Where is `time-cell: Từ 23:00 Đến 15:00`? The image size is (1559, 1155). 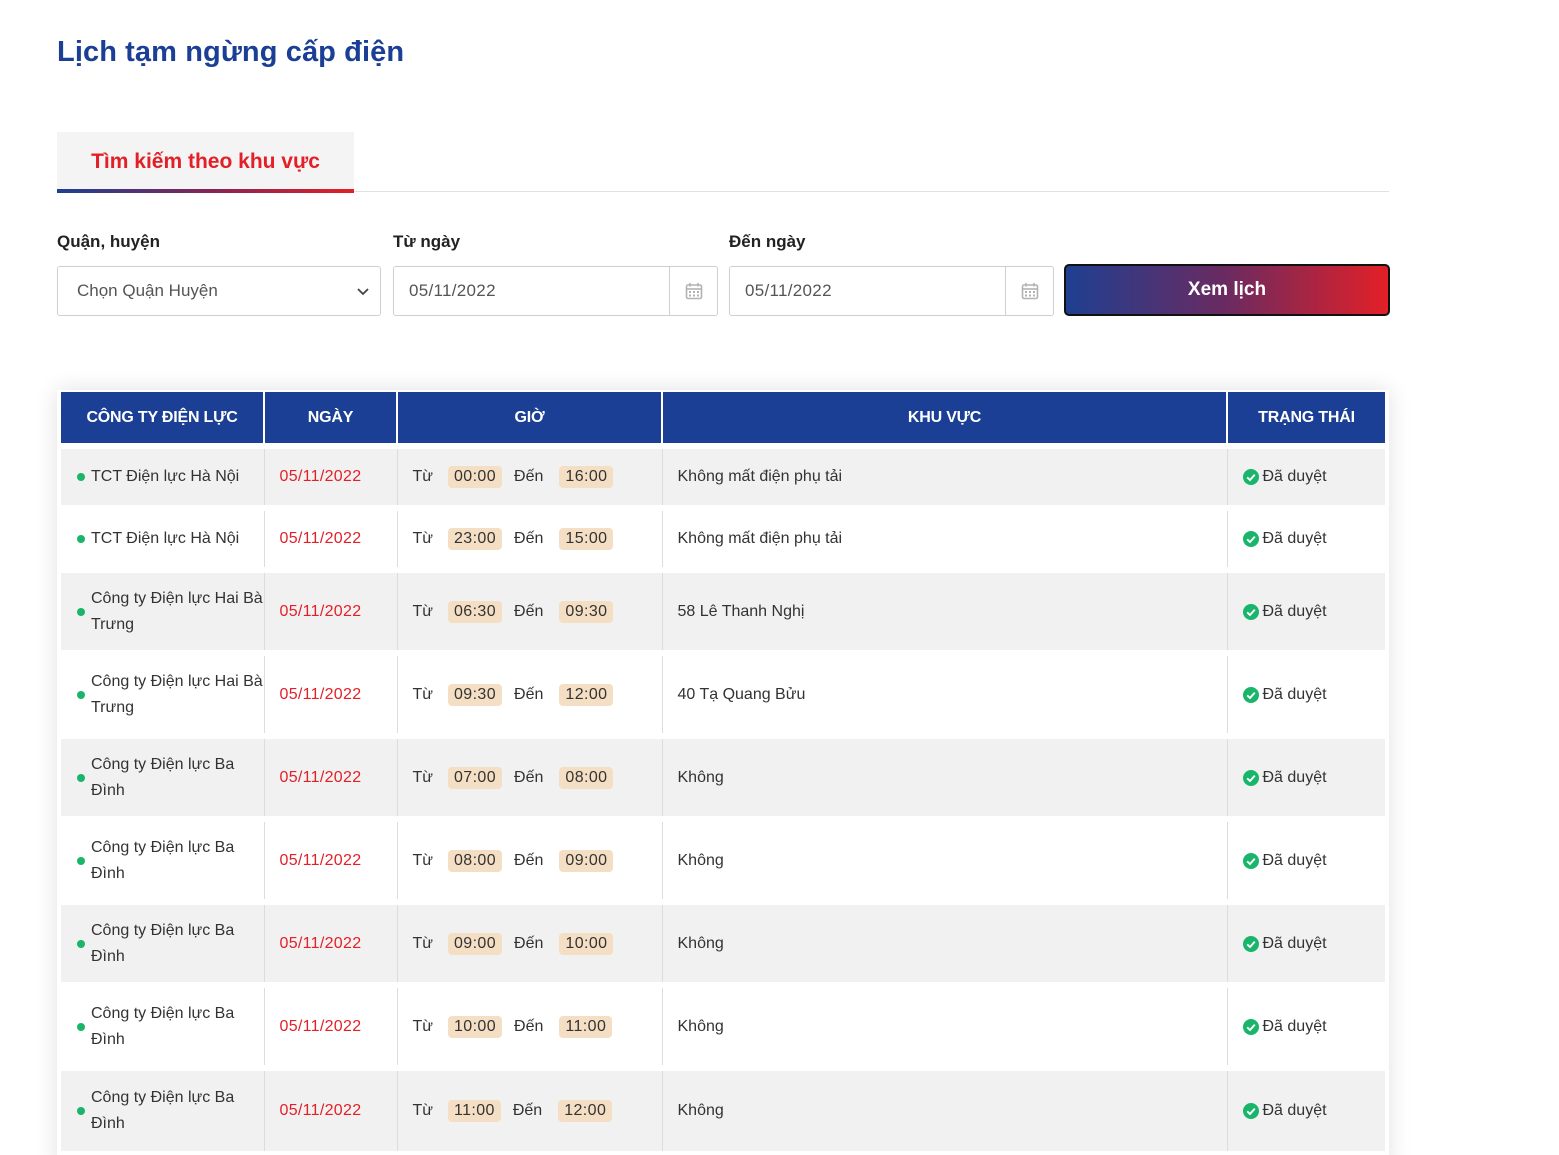
time-cell: Từ 23:00 Đến 15:00 is located at coordinates (529, 537).